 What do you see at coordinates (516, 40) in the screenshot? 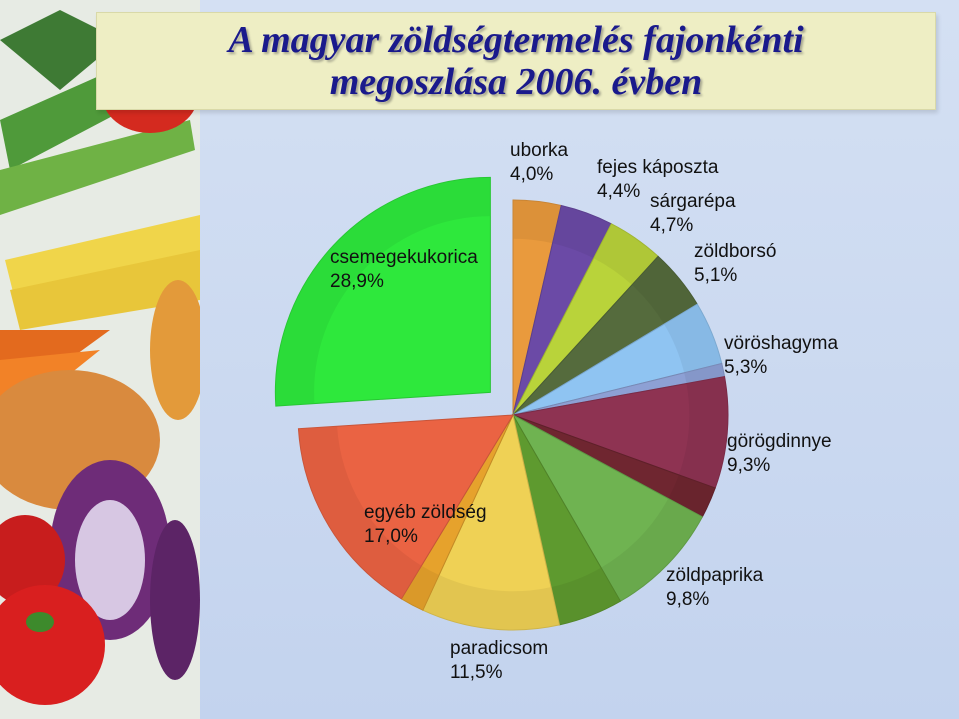
I see `title-line-1: A magyar zöldségtermelés fajonkénti` at bounding box center [516, 40].